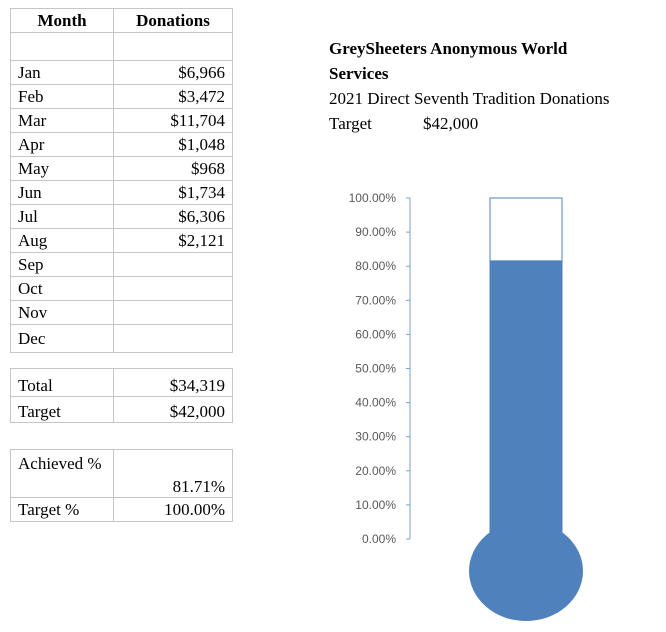 The height and width of the screenshot is (632, 666). Describe the element at coordinates (62, 509) in the screenshot. I see `target-pct-label: Target %` at that location.